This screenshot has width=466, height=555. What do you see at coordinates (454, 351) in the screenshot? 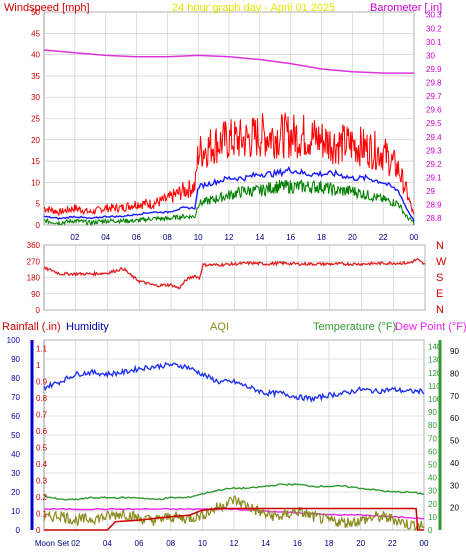
I see `dewpoint-tick-label: 90` at bounding box center [454, 351].